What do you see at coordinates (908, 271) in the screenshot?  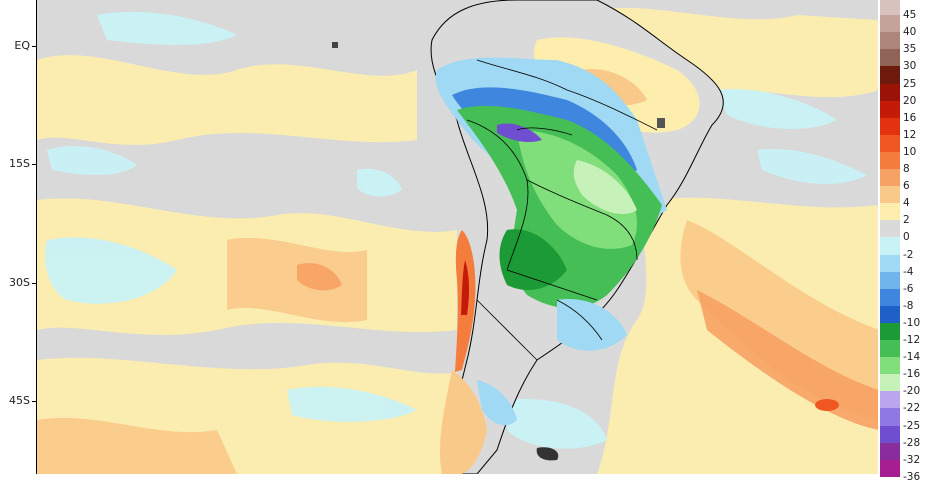 I see `legend-label: -4` at bounding box center [908, 271].